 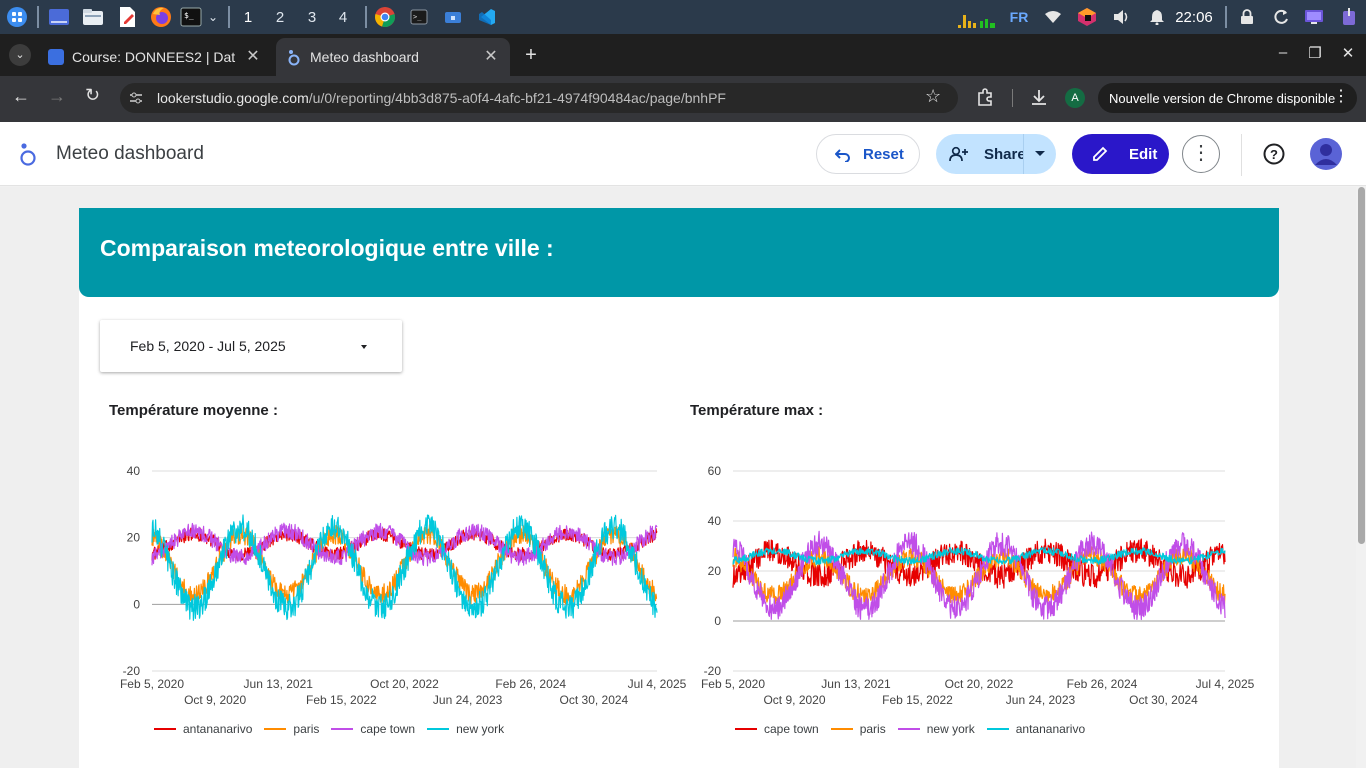 What do you see at coordinates (343, 17) in the screenshot?
I see `workspace-4: 4` at bounding box center [343, 17].